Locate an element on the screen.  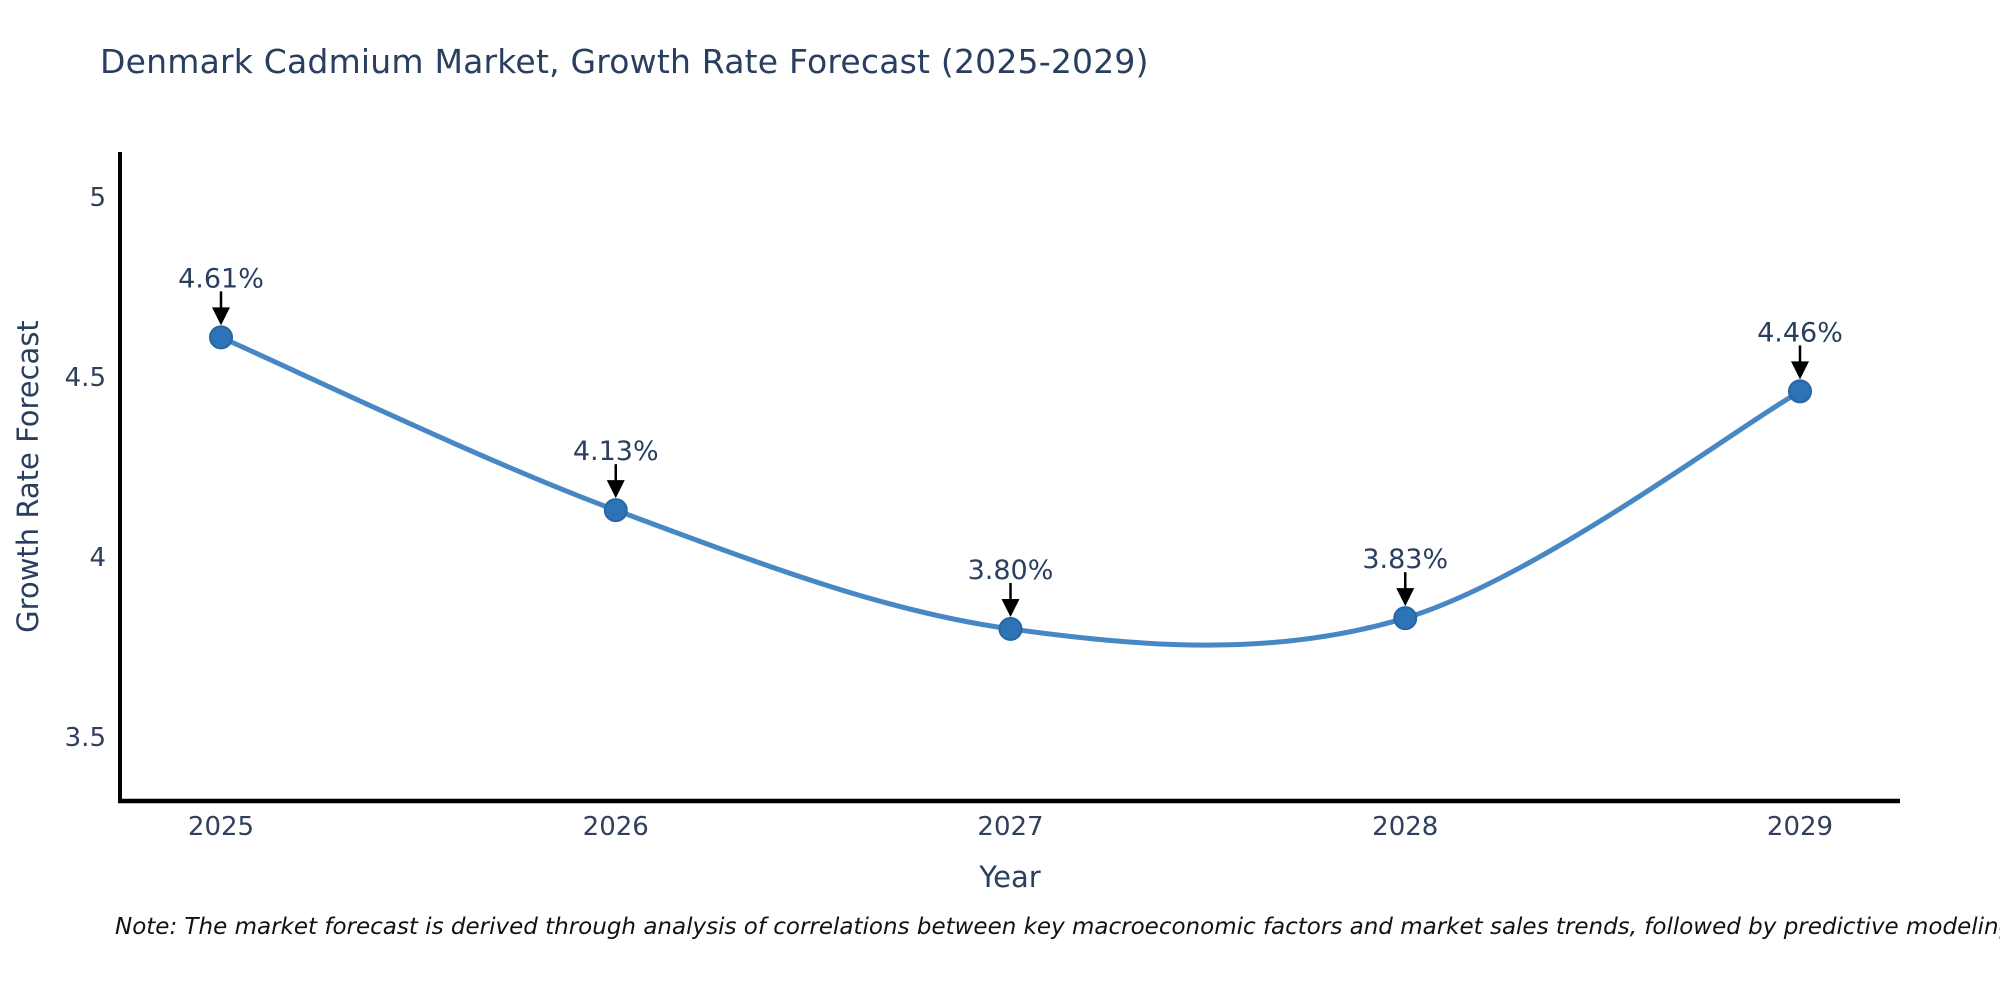
x-tick-label: 2027 is located at coordinates (1010, 827).